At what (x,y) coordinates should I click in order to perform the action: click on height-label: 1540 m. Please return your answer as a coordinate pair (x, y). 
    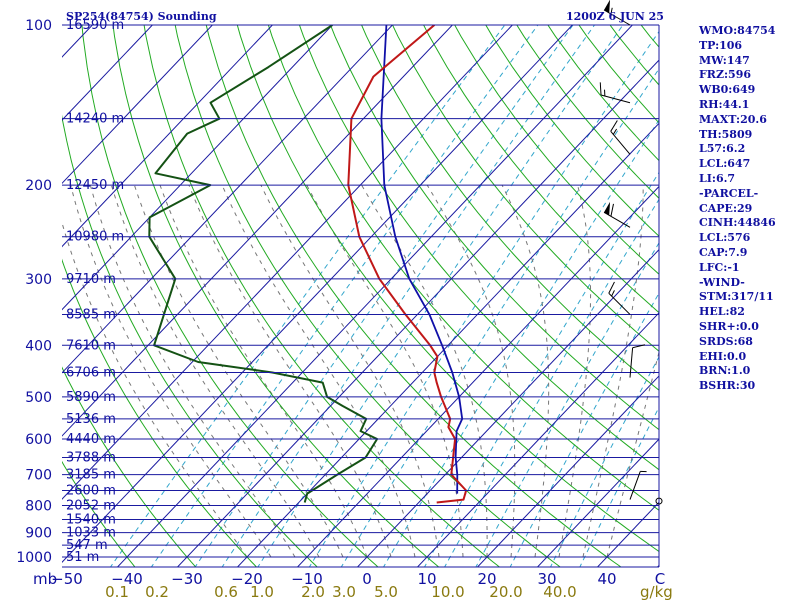
    Looking at the image, I should click on (91, 519).